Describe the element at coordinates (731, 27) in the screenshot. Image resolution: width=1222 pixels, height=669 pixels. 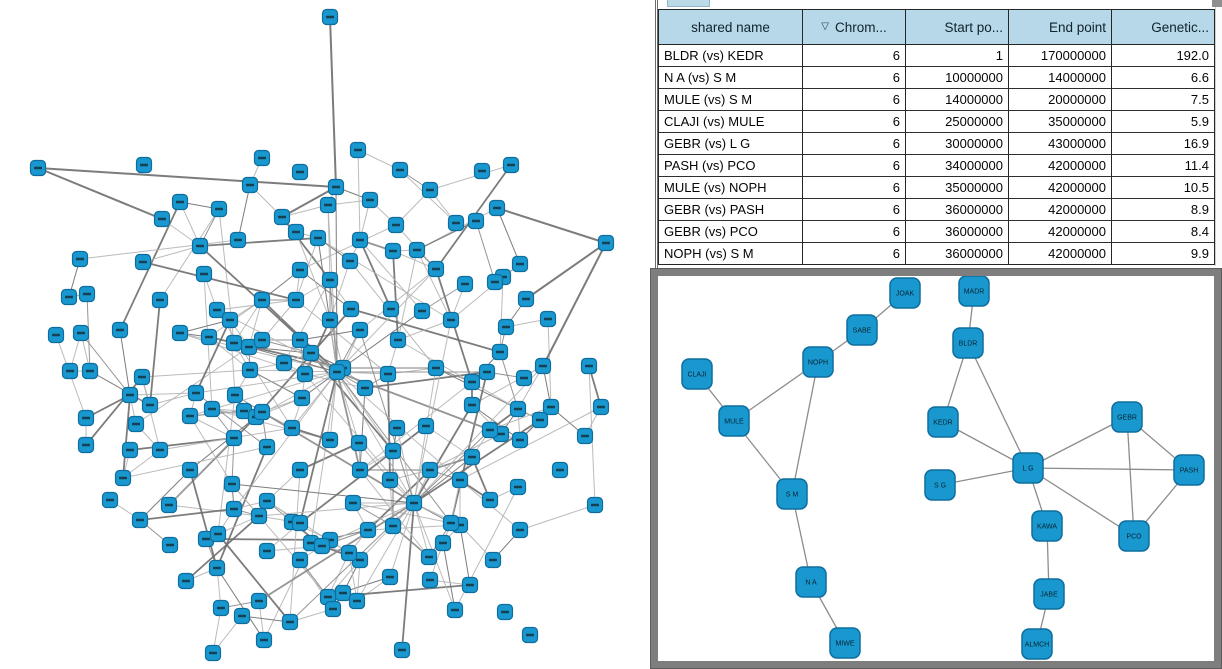
I see `column-header-shared-name: shared name` at that location.